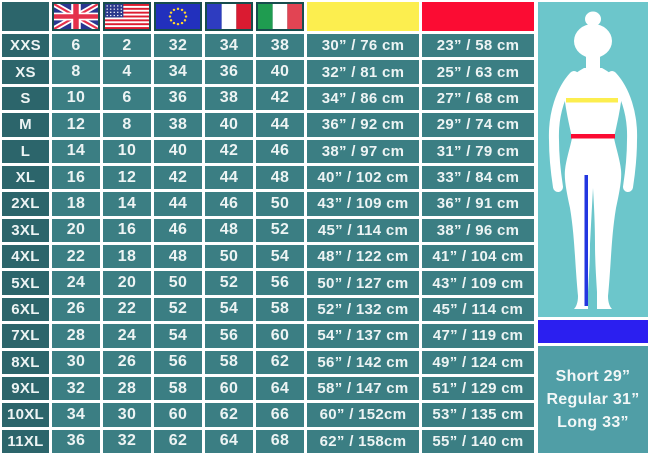  Describe the element at coordinates (25, 388) in the screenshot. I see `size-label: 9XL` at that location.